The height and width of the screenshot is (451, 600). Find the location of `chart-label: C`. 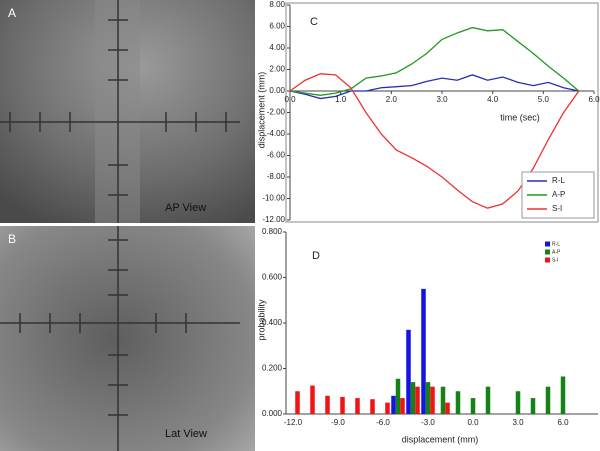

chart-label: C is located at coordinates (314, 22).